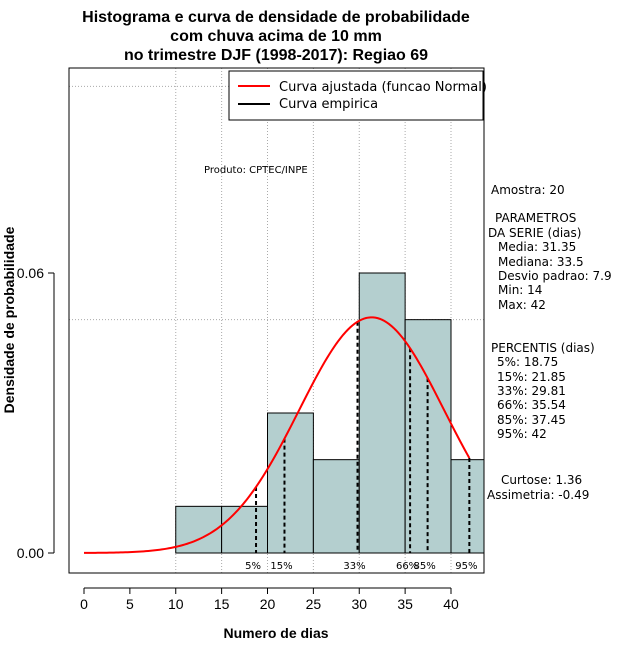  Describe the element at coordinates (531, 420) in the screenshot. I see `percentis-85: 85%: 37.45` at that location.